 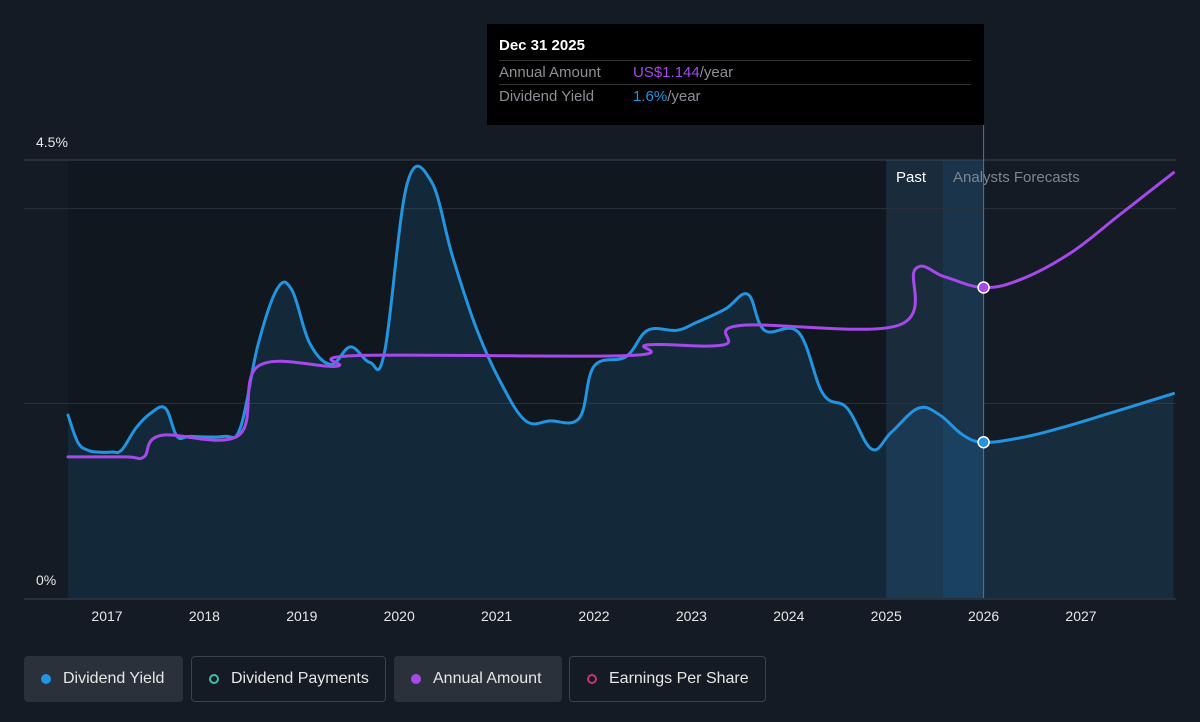 I want to click on x-tick-label: 2023, so click(x=691, y=616).